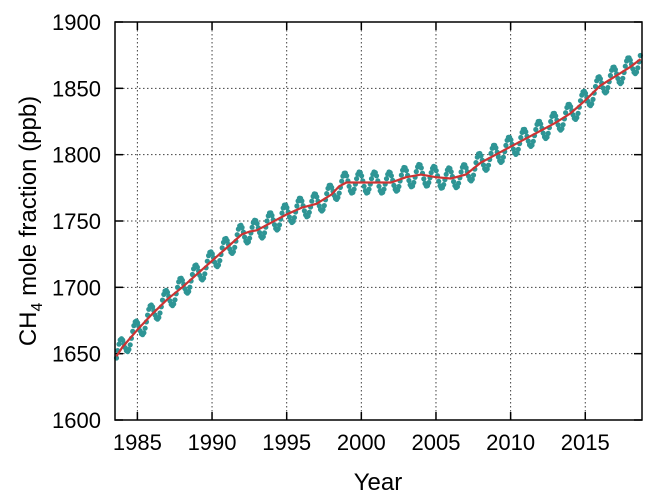  I want to click on x-tick-label: 1995, so click(286, 442).